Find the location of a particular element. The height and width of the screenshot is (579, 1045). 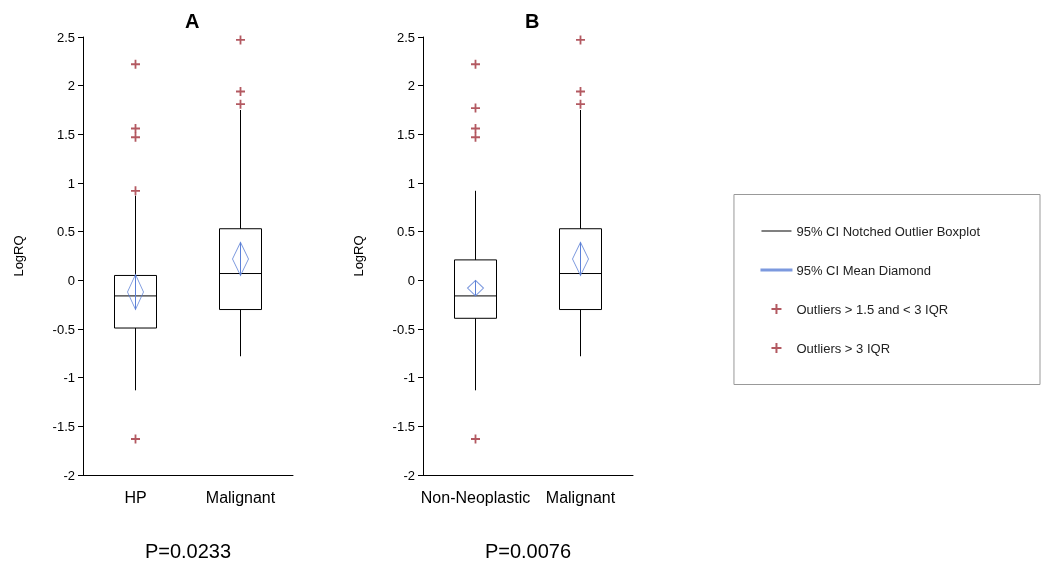

x-tick-label: HP is located at coordinates (135, 497).